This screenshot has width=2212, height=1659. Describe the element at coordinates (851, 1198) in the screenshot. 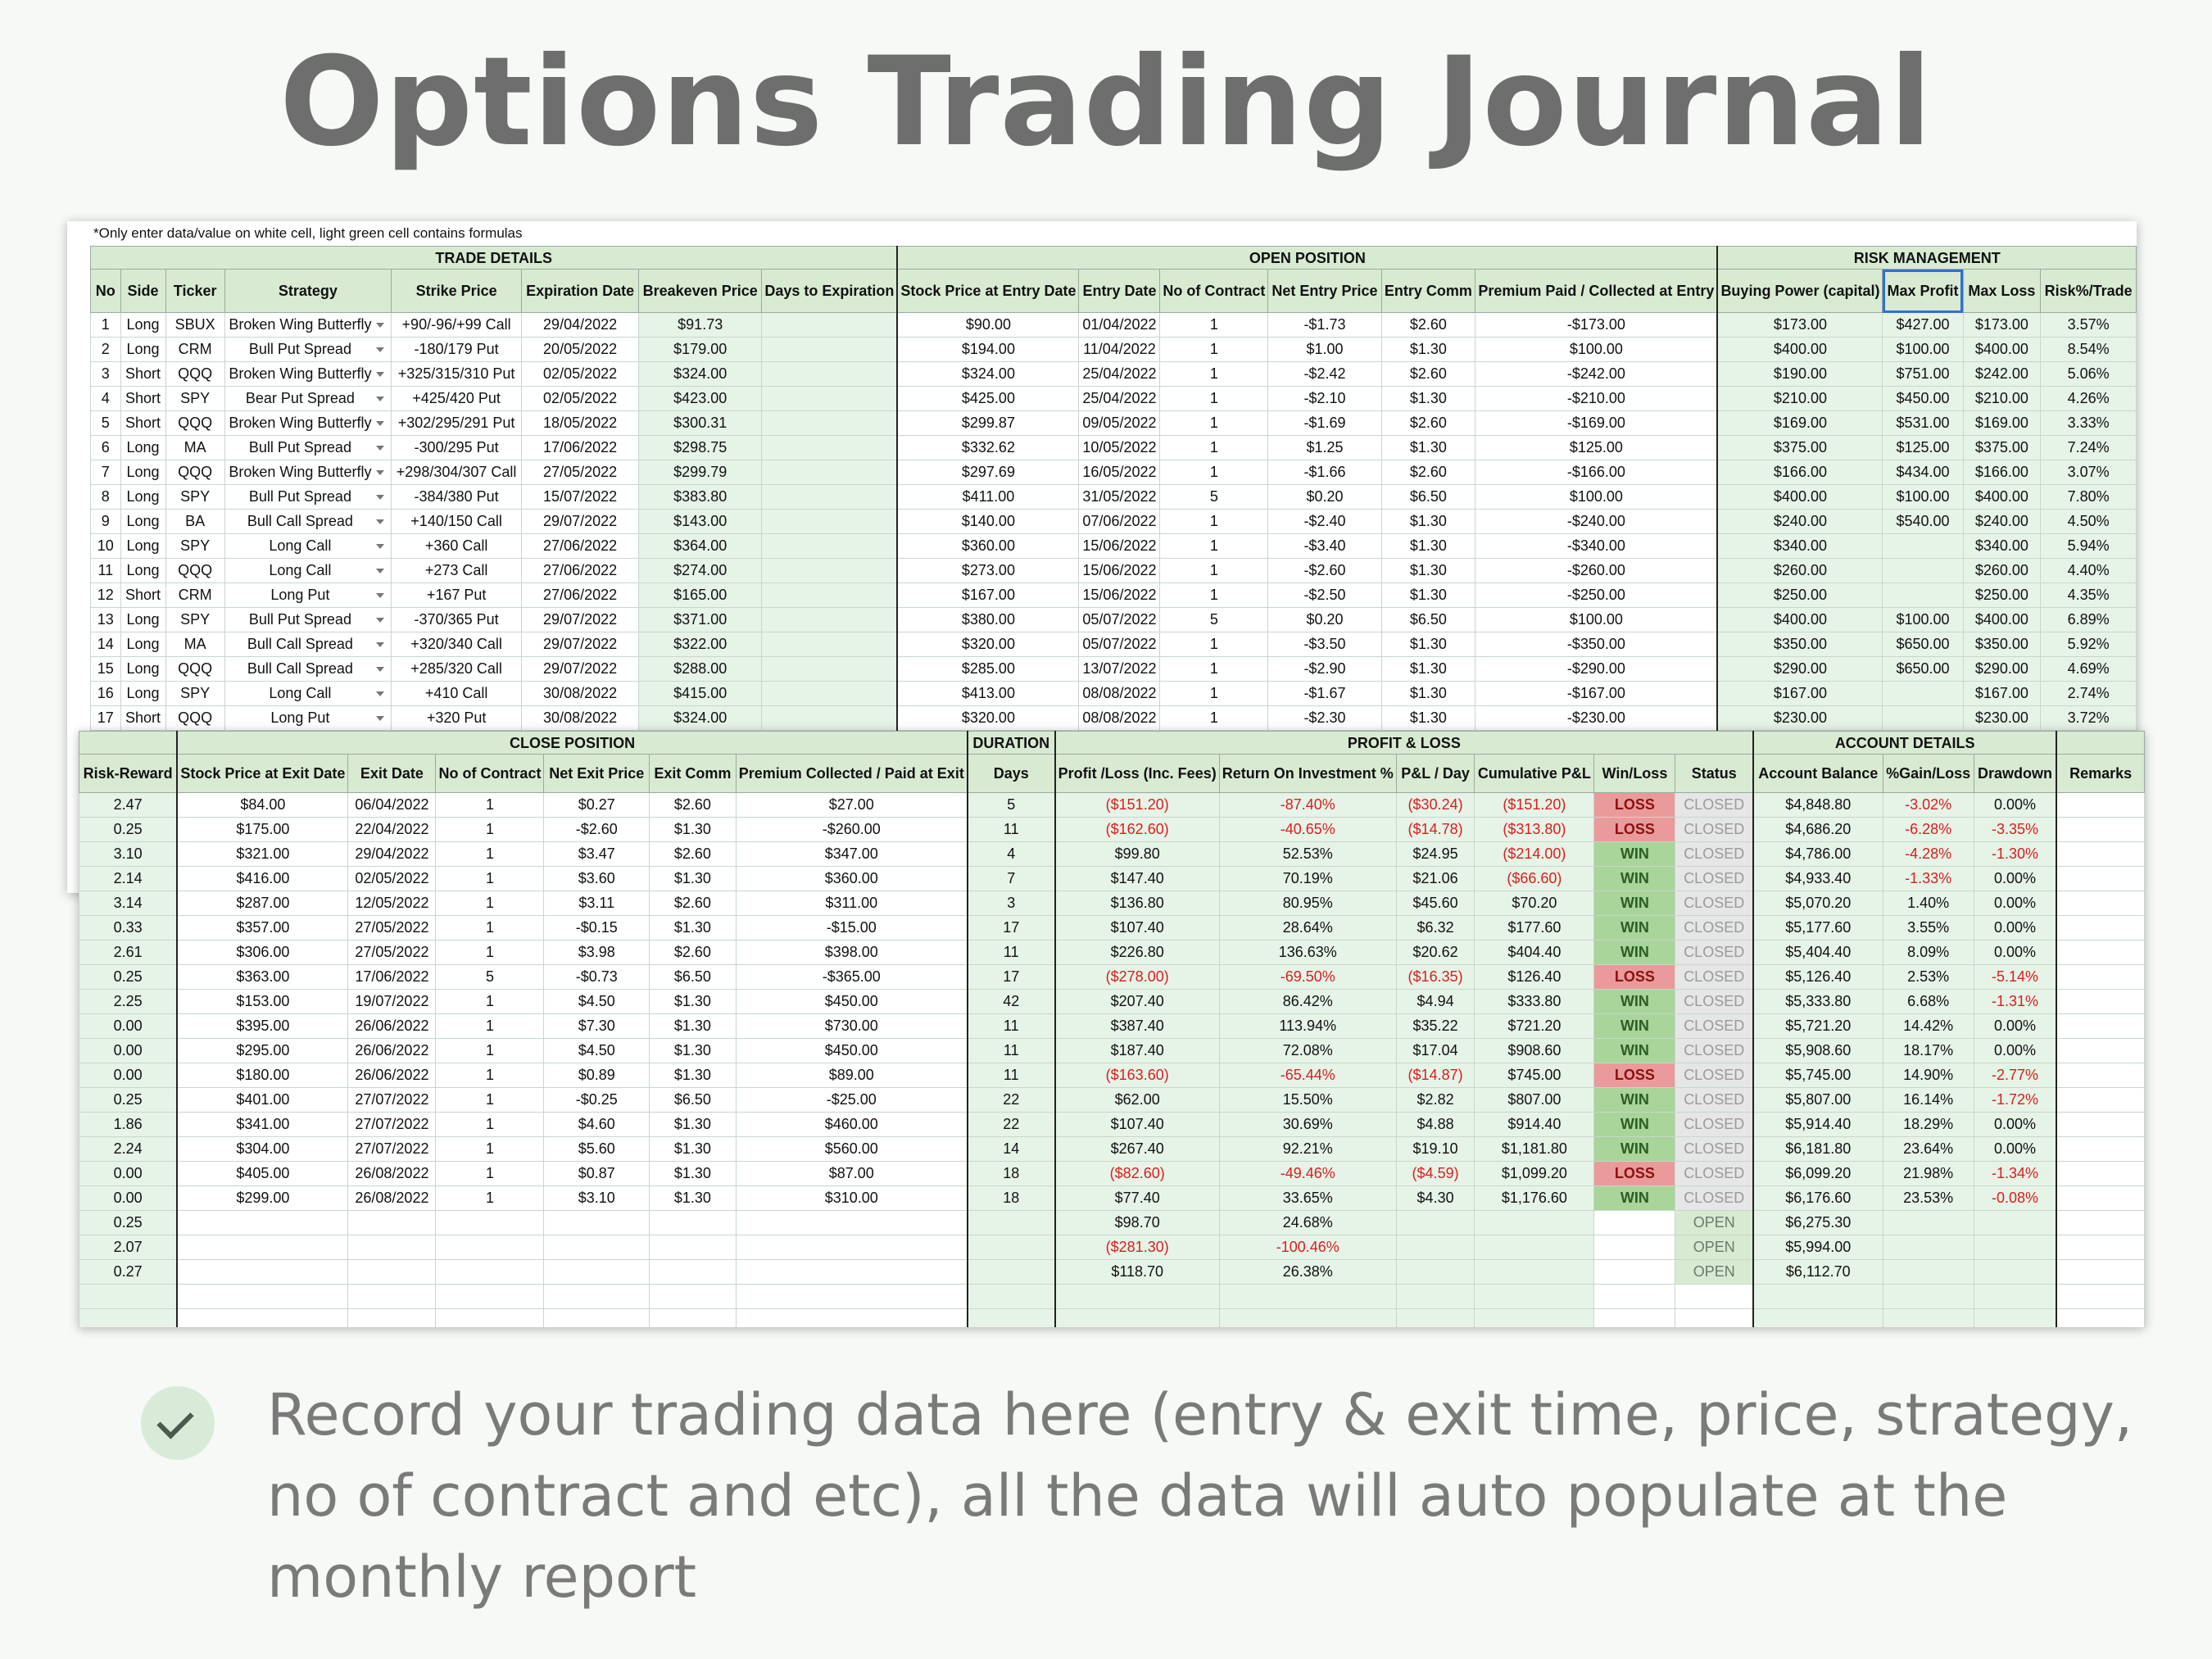

I see `cell-premium-exit: $310.00` at that location.